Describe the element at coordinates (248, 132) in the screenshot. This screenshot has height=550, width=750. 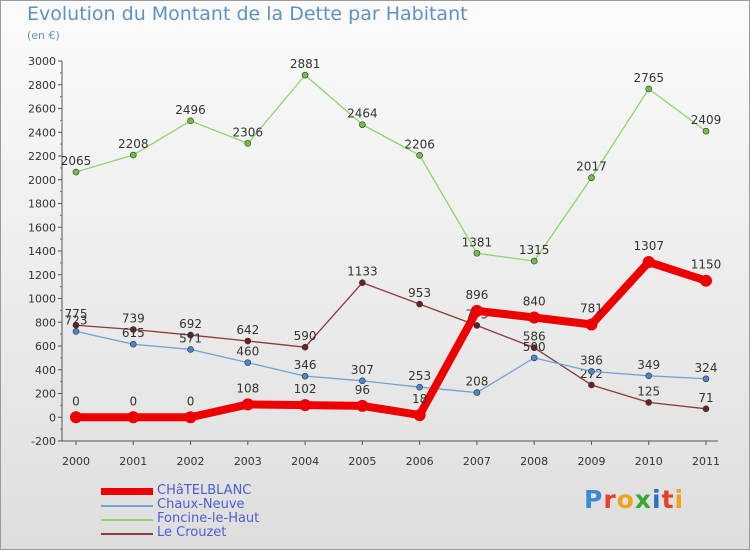
I see `data-label: 2306` at that location.